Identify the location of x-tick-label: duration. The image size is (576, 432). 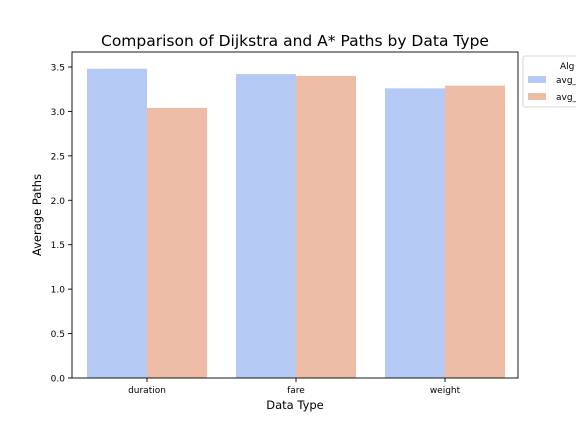
(147, 391).